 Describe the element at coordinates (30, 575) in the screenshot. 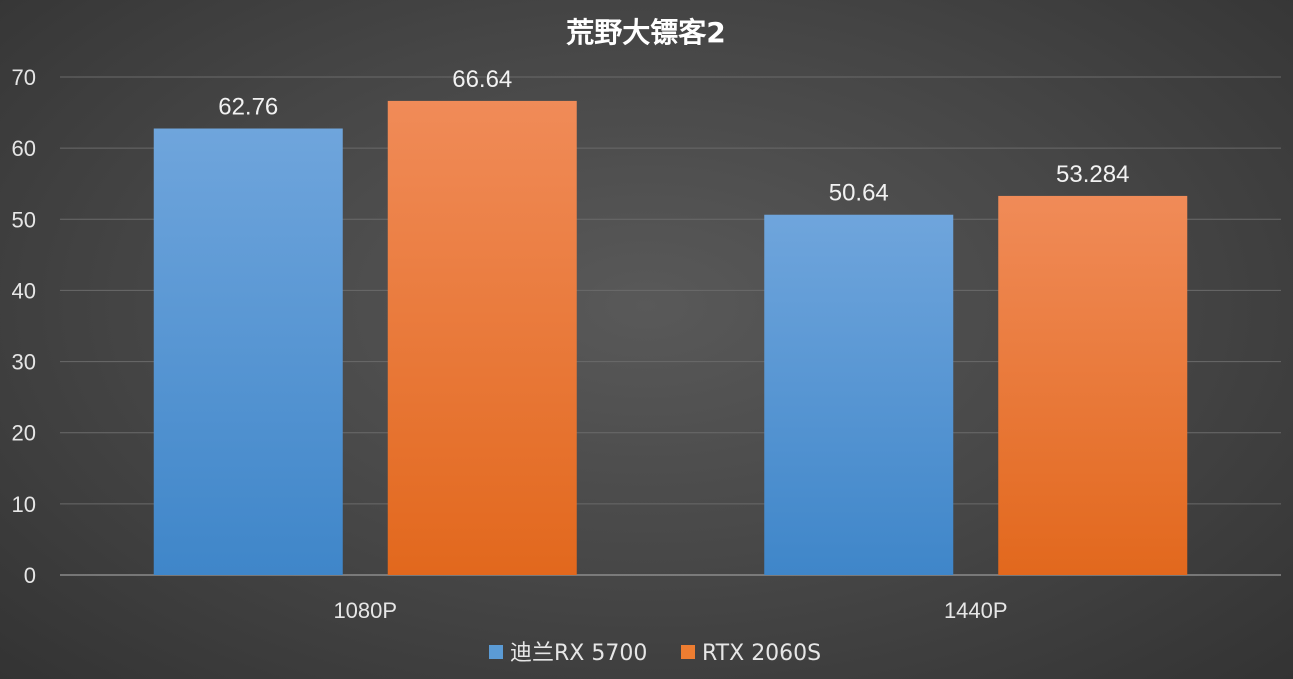

I see `y-tick-label: 0` at that location.